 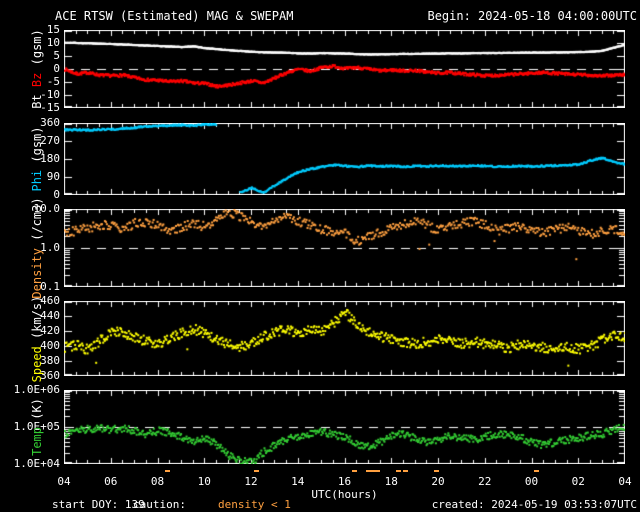 I want to click on y-tick-label: -5, so click(x=53, y=81).